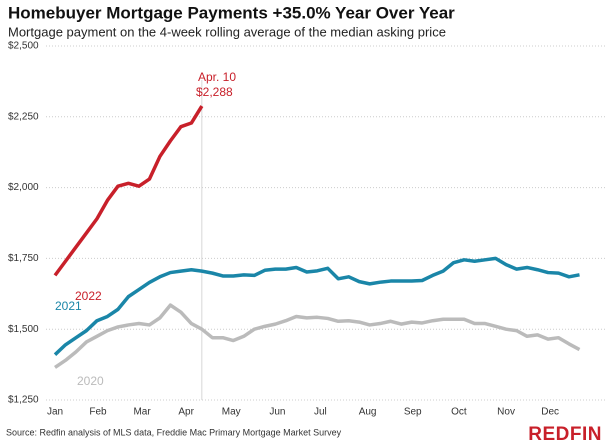 The width and height of the screenshot is (610, 447). What do you see at coordinates (23, 116) in the screenshot?
I see `y-tick-label: $2,250` at bounding box center [23, 116].